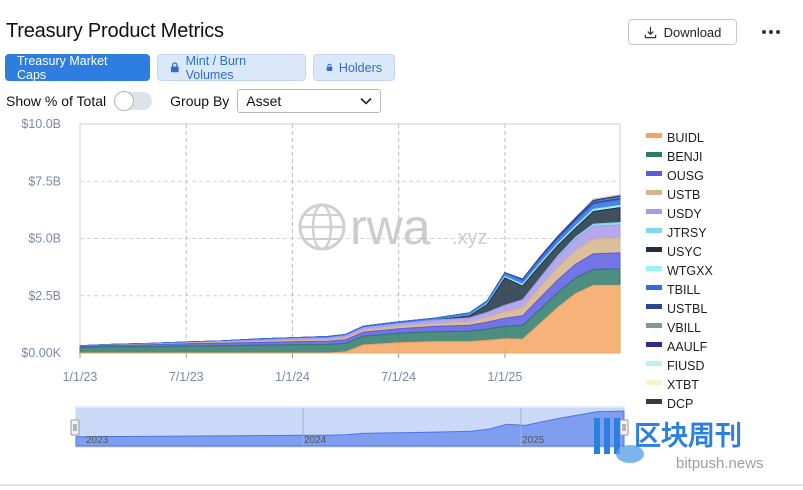 This screenshot has width=803, height=490. I want to click on chevron-down-icon, so click(366, 101).